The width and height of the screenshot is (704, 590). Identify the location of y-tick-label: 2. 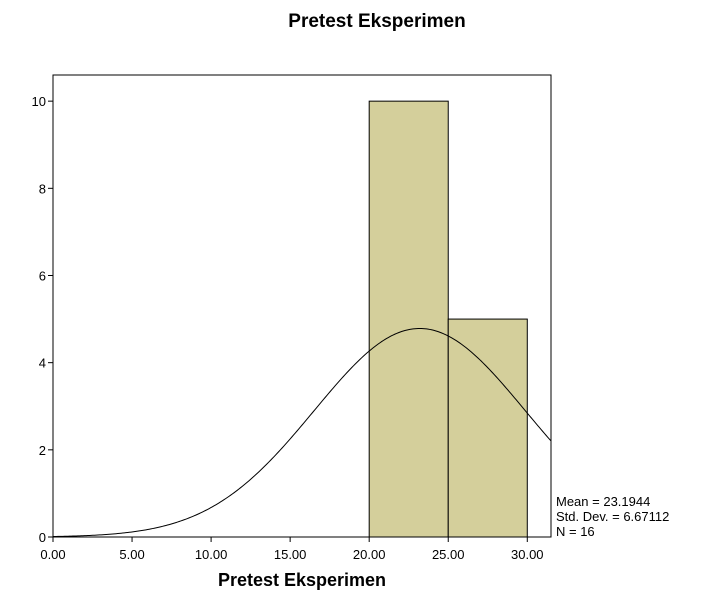
(42, 450).